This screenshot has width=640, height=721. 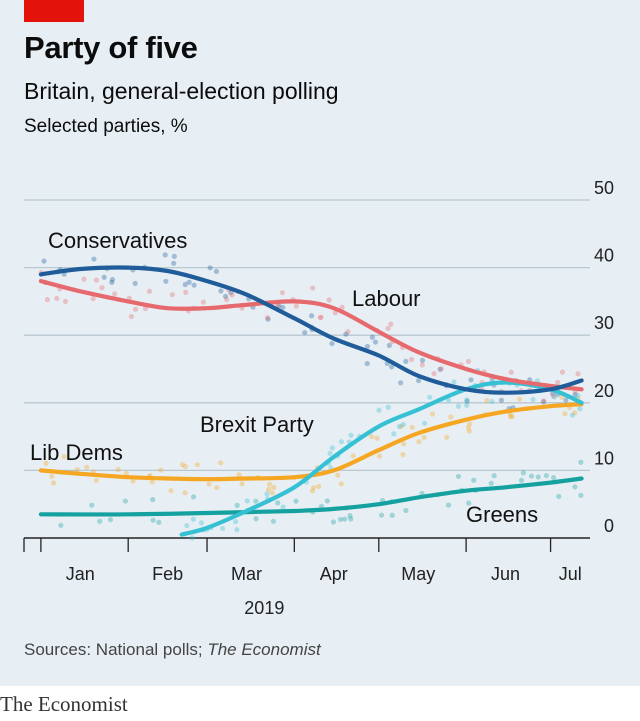 I want to click on x-tick-label: Jul, so click(x=570, y=574).